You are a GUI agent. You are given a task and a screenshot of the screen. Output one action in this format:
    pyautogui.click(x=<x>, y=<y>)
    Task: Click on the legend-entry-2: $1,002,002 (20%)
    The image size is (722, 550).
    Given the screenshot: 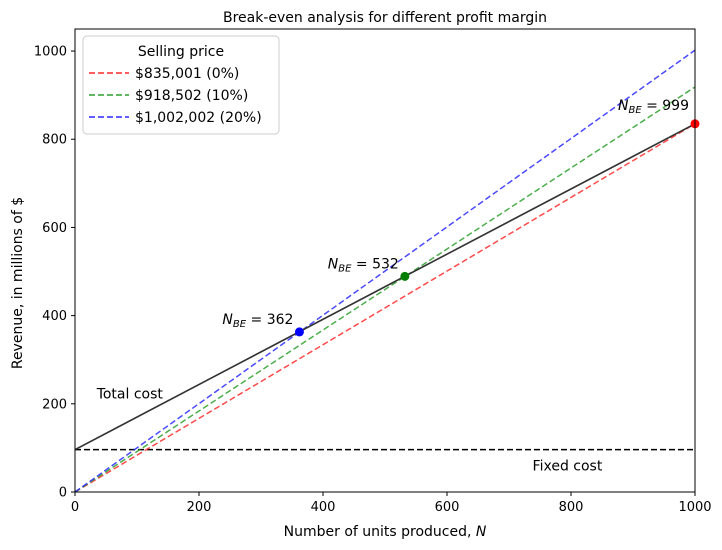 What is the action you would take?
    pyautogui.click(x=198, y=118)
    